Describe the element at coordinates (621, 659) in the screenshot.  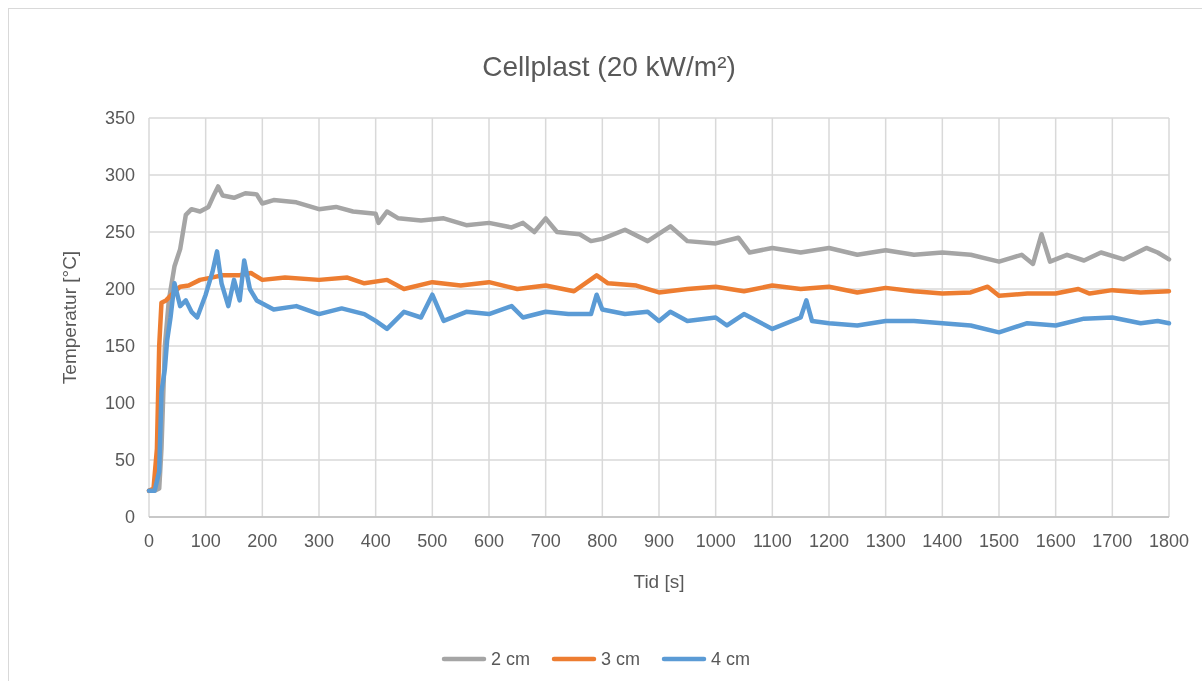
I see `legend-label: 3 cm` at that location.